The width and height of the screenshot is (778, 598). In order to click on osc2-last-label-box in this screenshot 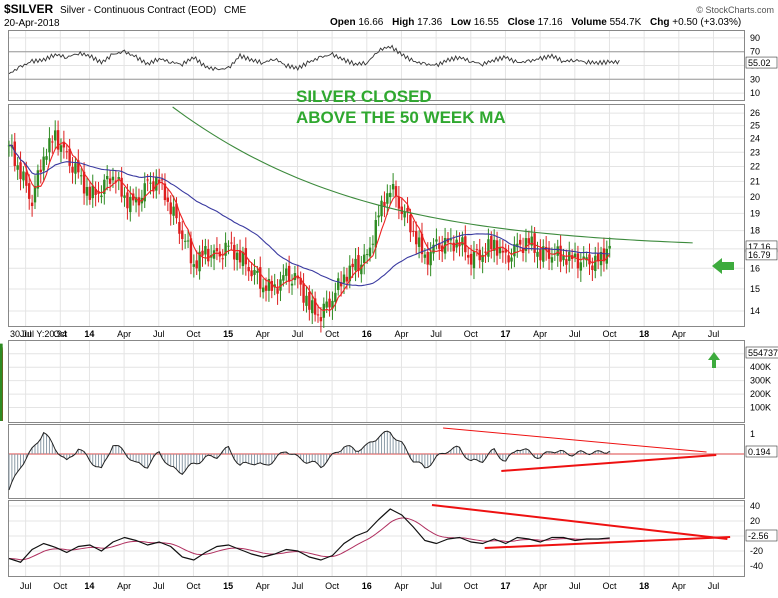, I will do `click(761, 535)`.